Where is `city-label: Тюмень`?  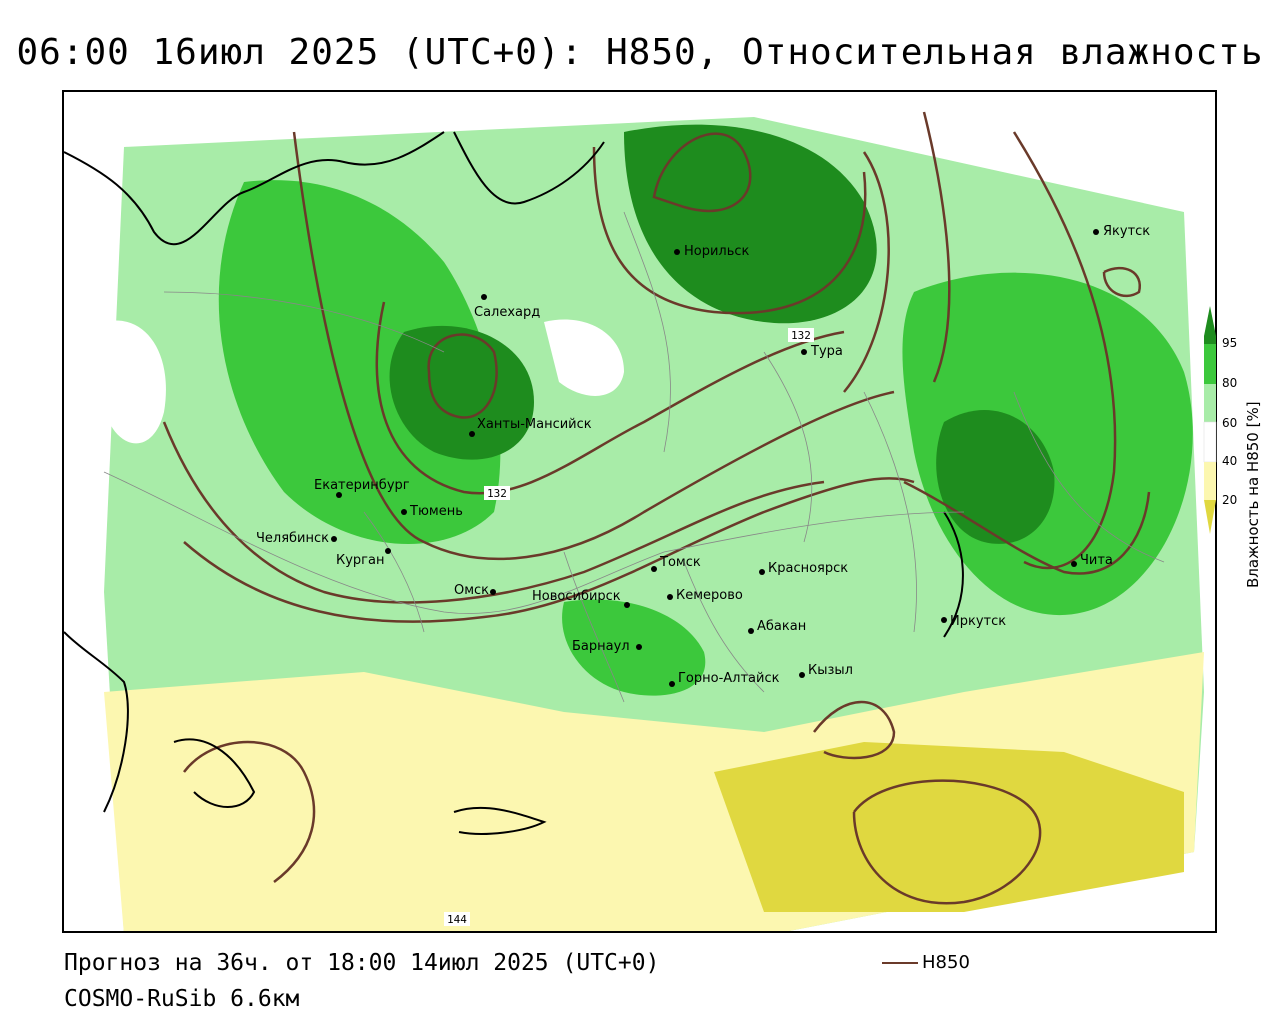 city-label: Тюмень is located at coordinates (436, 511).